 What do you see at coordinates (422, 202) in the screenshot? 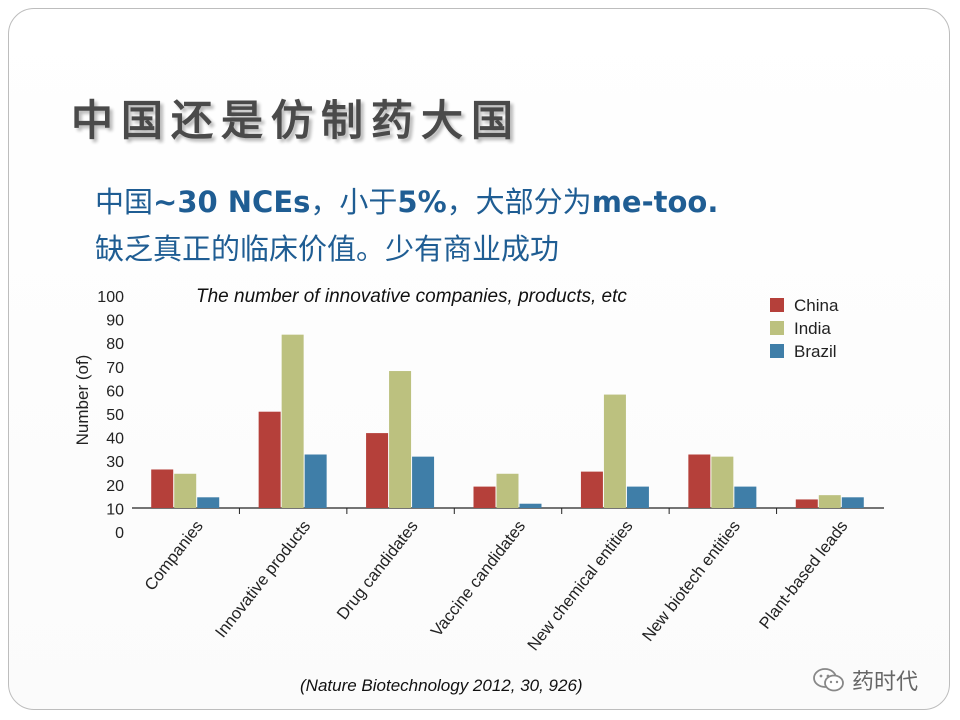
I see `subtitle-percent: 5%` at bounding box center [422, 202].